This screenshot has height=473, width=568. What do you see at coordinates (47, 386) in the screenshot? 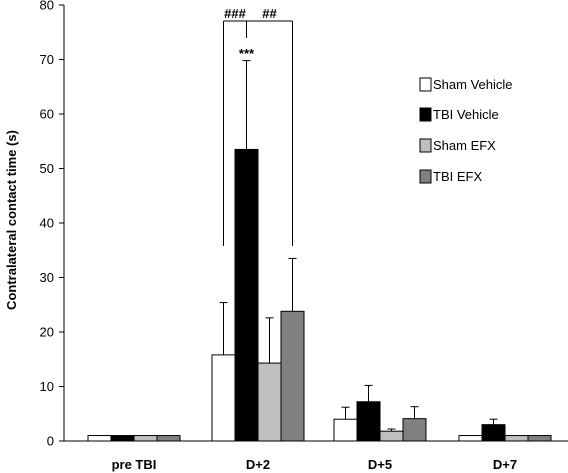
I see `y-tick-label: 10` at bounding box center [47, 386].